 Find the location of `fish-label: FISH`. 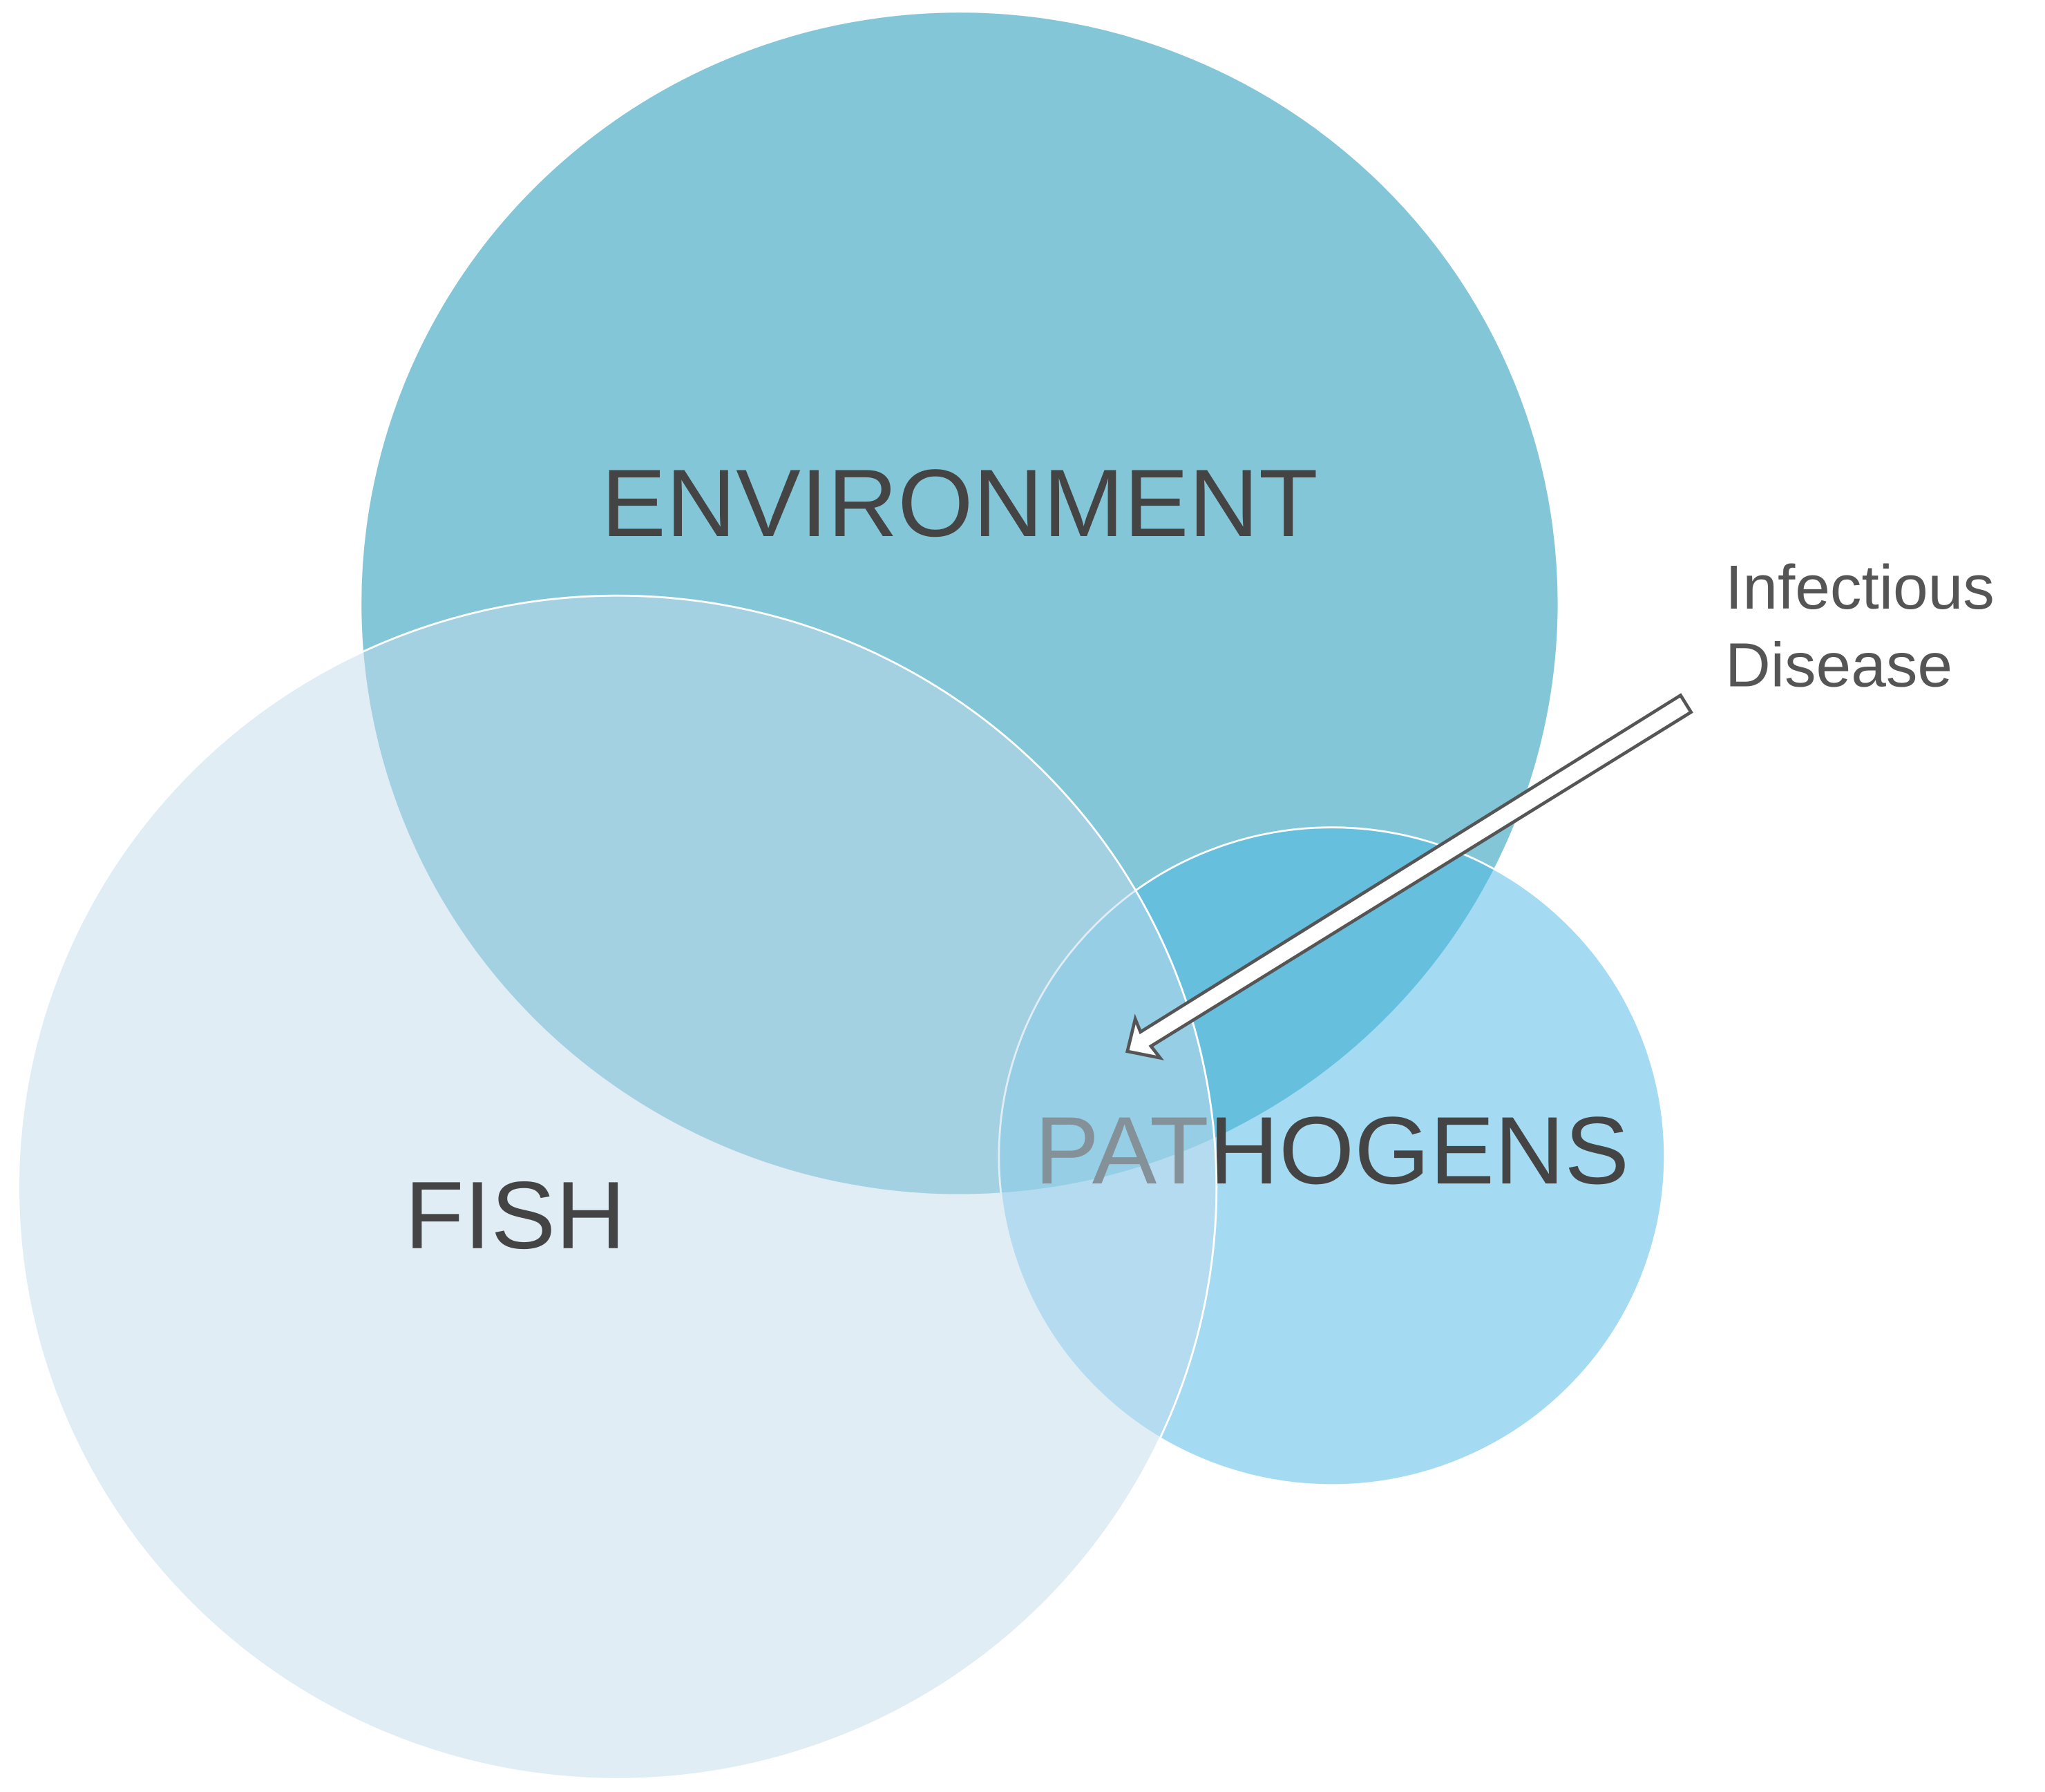

fish-label: FISH is located at coordinates (515, 1215).